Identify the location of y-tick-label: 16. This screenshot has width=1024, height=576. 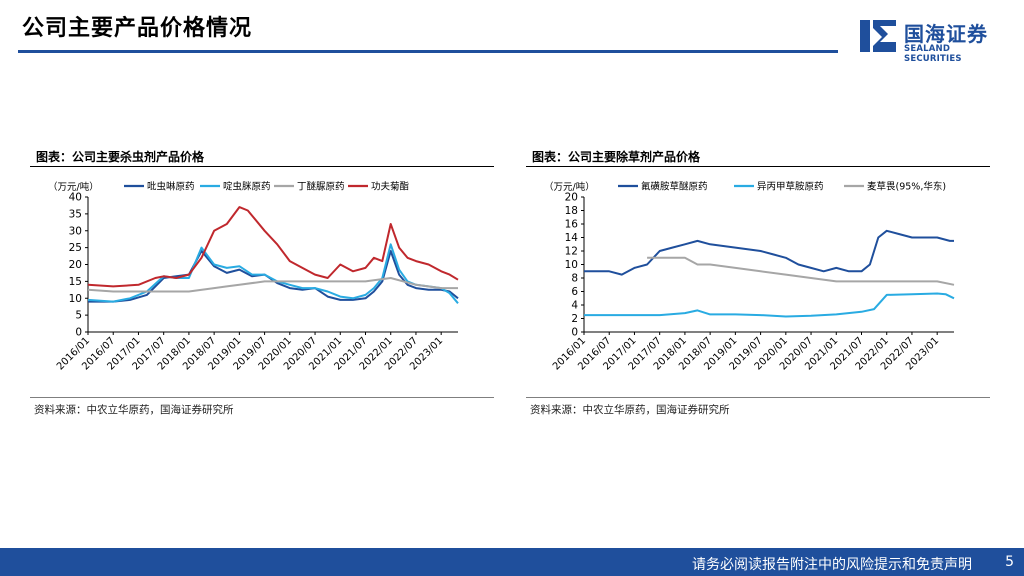
(572, 225).